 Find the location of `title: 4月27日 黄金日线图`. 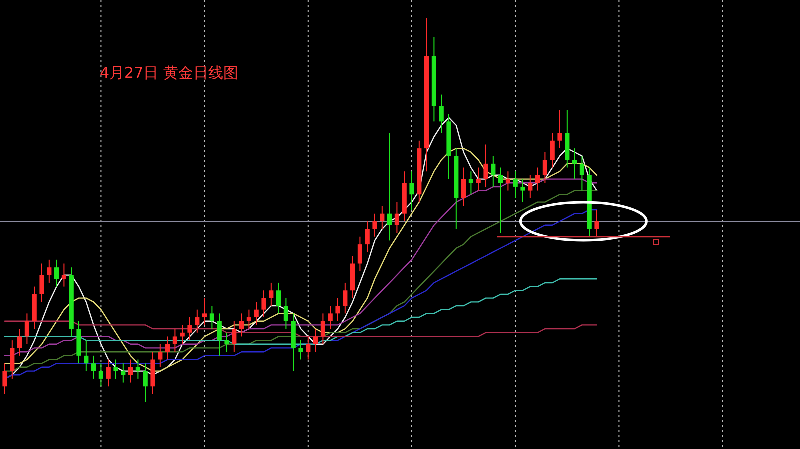

title: 4月27日 黄金日线图 is located at coordinates (169, 73).